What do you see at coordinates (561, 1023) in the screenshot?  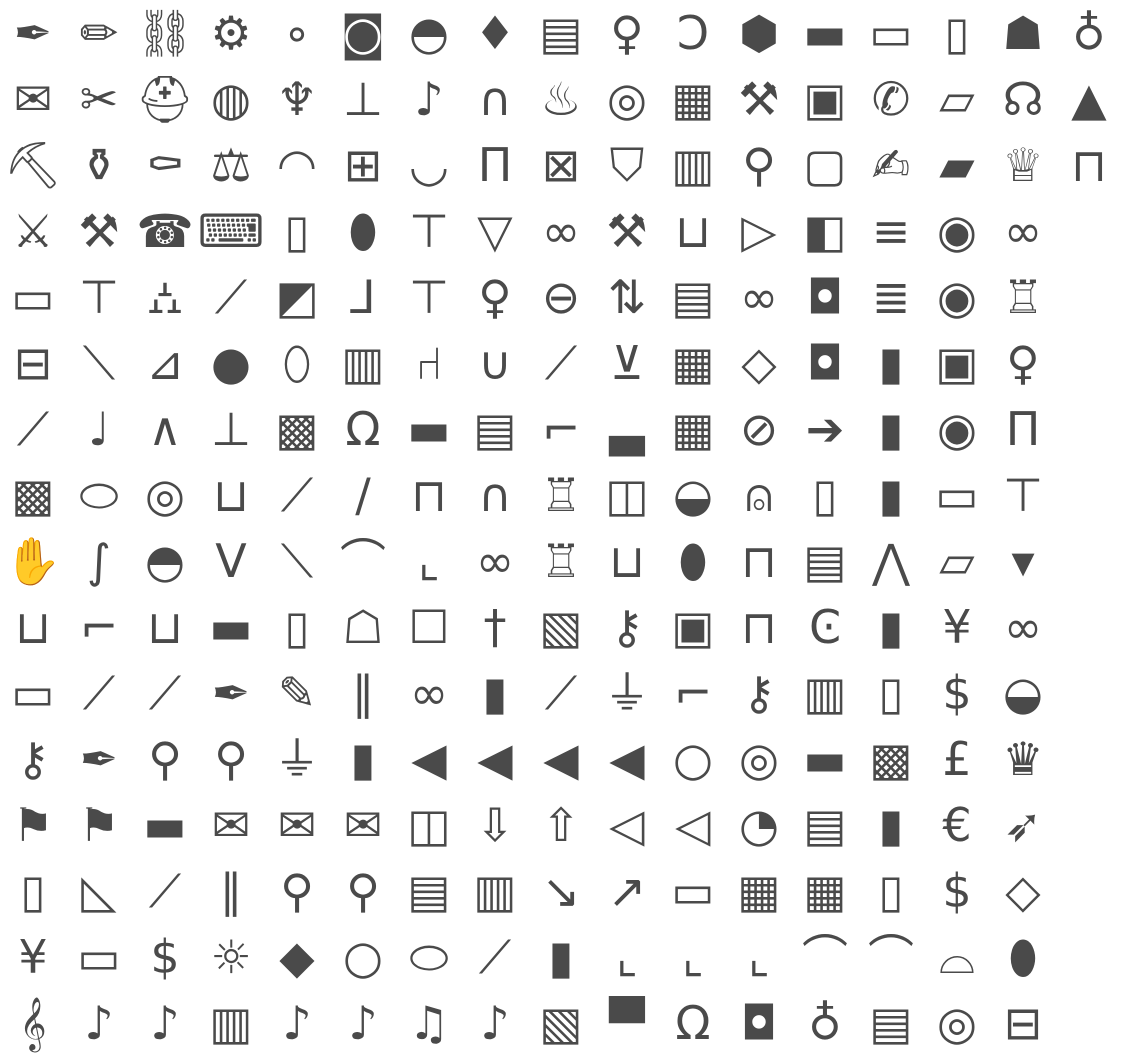 I see `clapper-board-icon-glyph: ▧` at bounding box center [561, 1023].